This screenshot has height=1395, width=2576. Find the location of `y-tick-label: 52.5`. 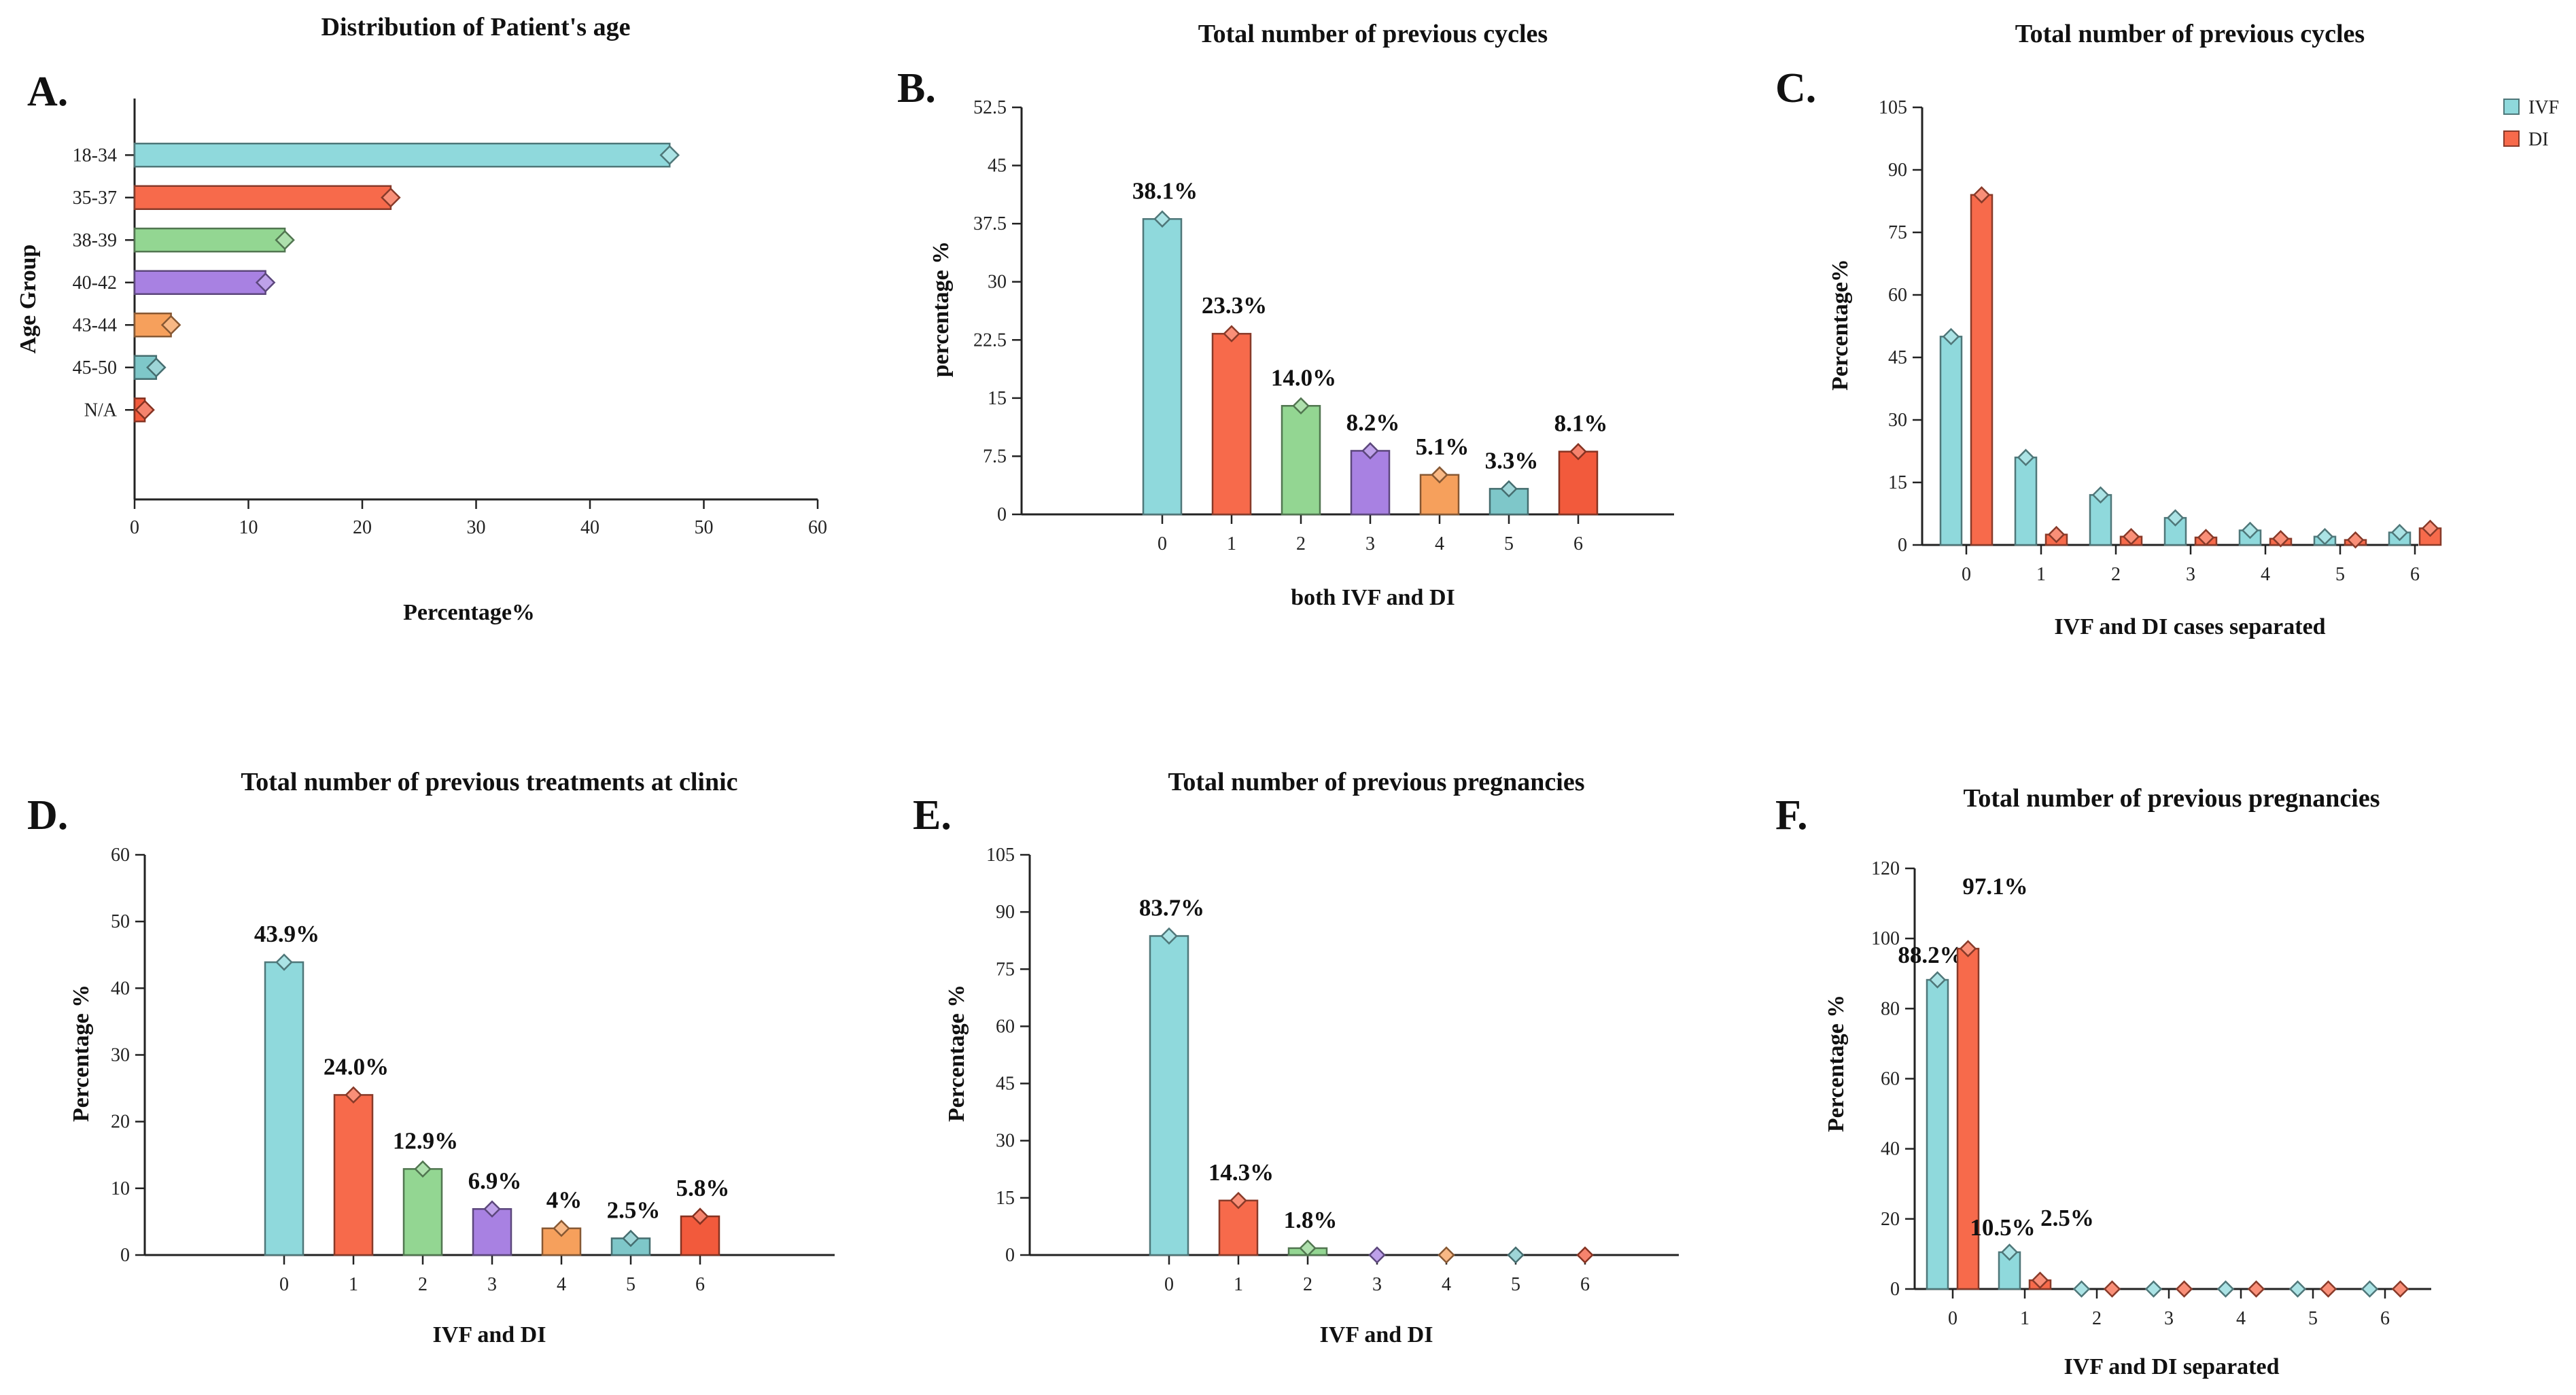

y-tick-label: 52.5 is located at coordinates (990, 107).